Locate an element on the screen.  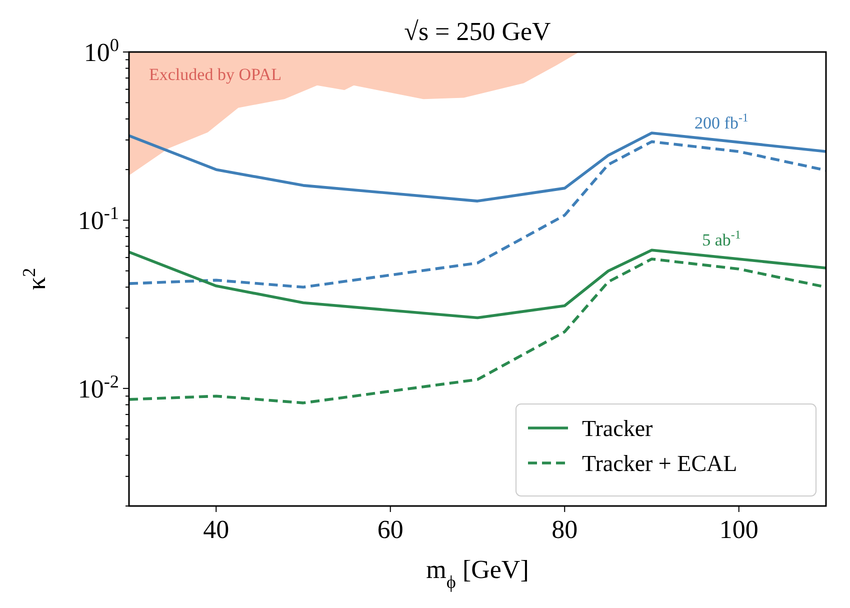
y-tick-label: 10$^{-2}$ is located at coordinates (98, 387).